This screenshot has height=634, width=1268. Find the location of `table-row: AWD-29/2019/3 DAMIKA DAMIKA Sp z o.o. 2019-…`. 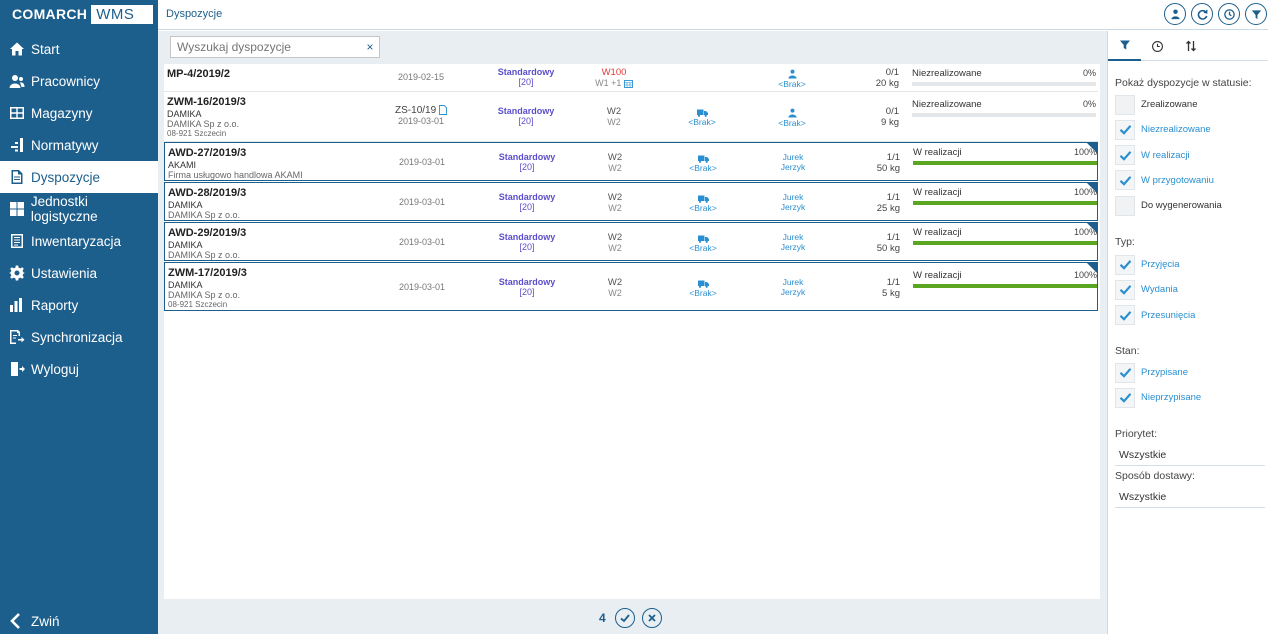

table-row: AWD-29/2019/3 DAMIKA DAMIKA Sp z o.o. 2019-… is located at coordinates (631, 241).